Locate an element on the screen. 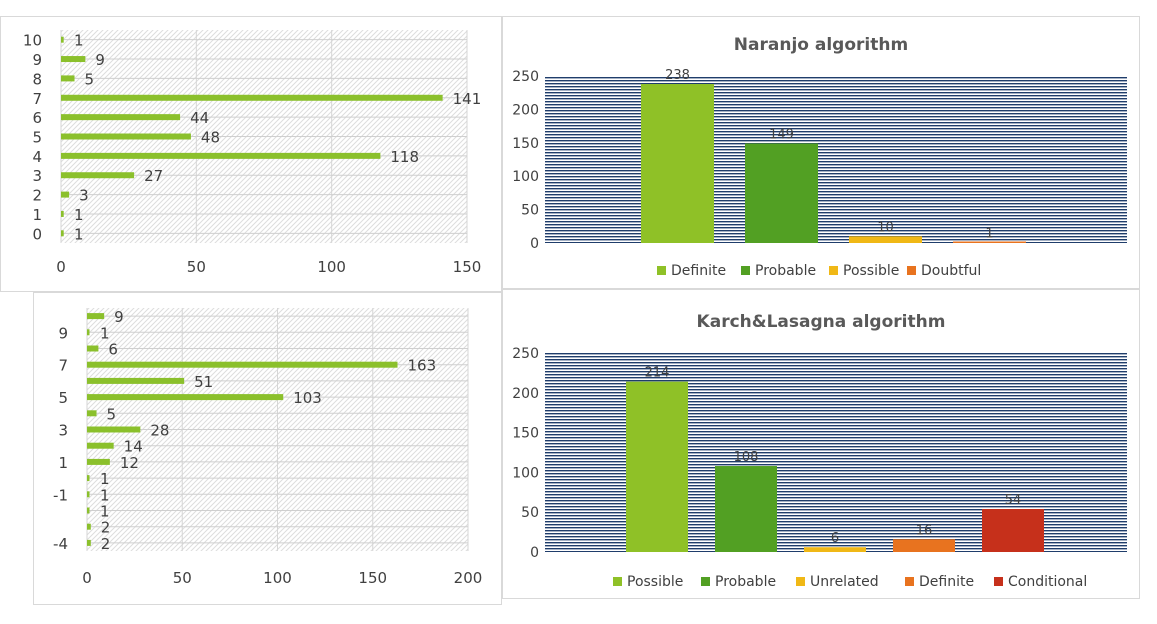  y-tick-label: 10 is located at coordinates (32, 41).